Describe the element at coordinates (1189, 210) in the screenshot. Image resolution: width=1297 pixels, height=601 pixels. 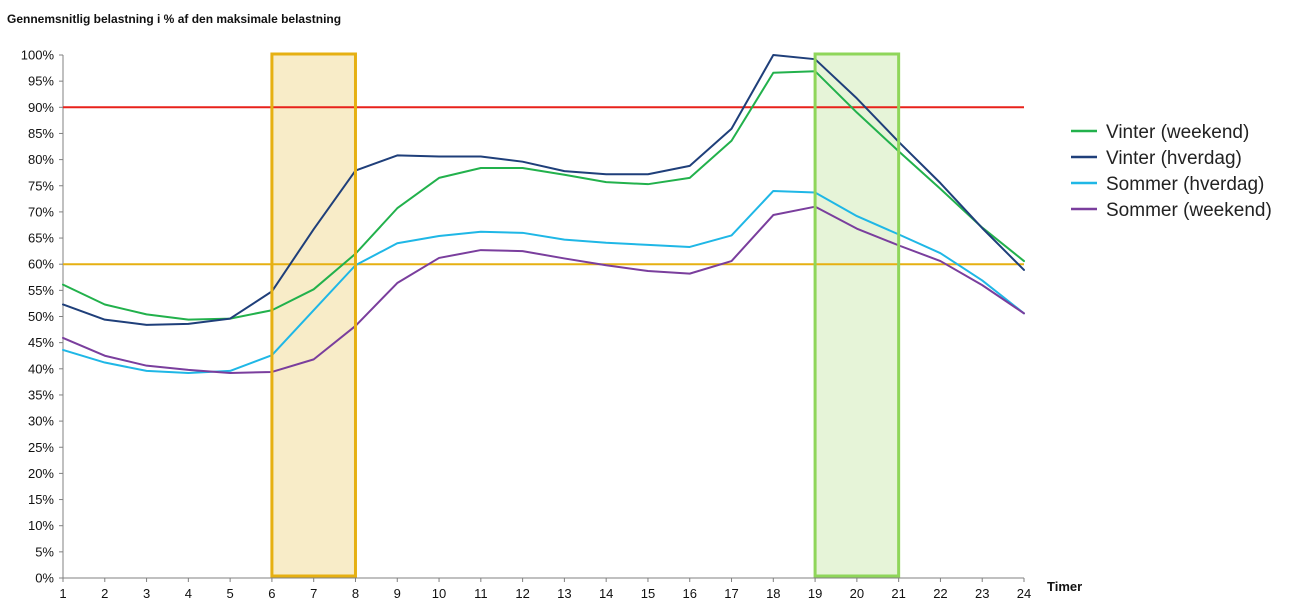
I see `legend-label: Sommer (weekend)` at that location.